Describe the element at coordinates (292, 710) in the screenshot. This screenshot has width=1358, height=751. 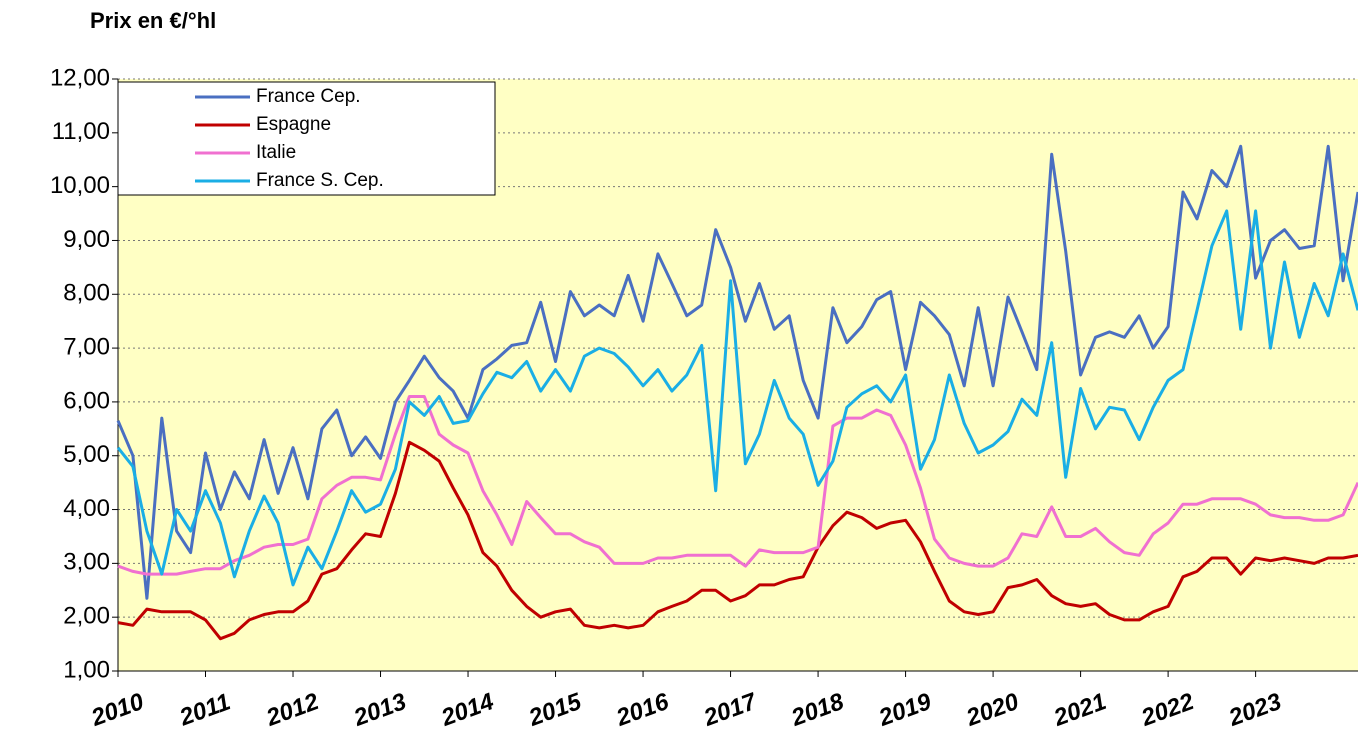
I see `x-tick-label: 2012` at that location.